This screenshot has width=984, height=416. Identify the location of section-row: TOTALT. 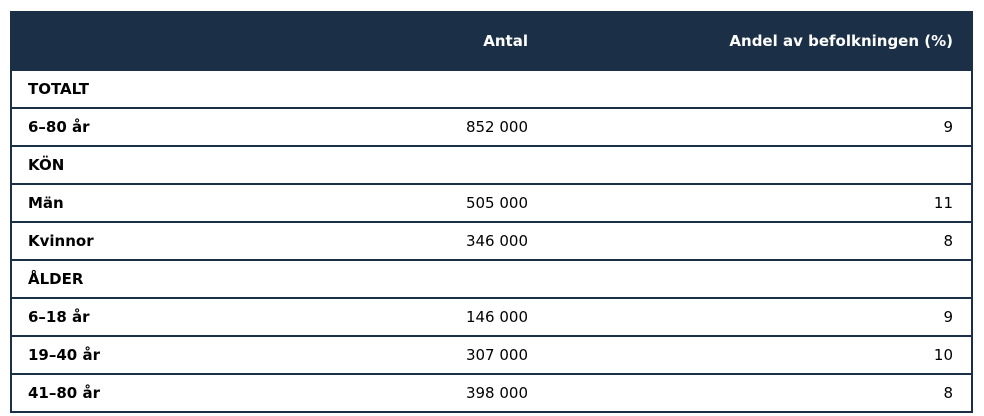
(491, 88).